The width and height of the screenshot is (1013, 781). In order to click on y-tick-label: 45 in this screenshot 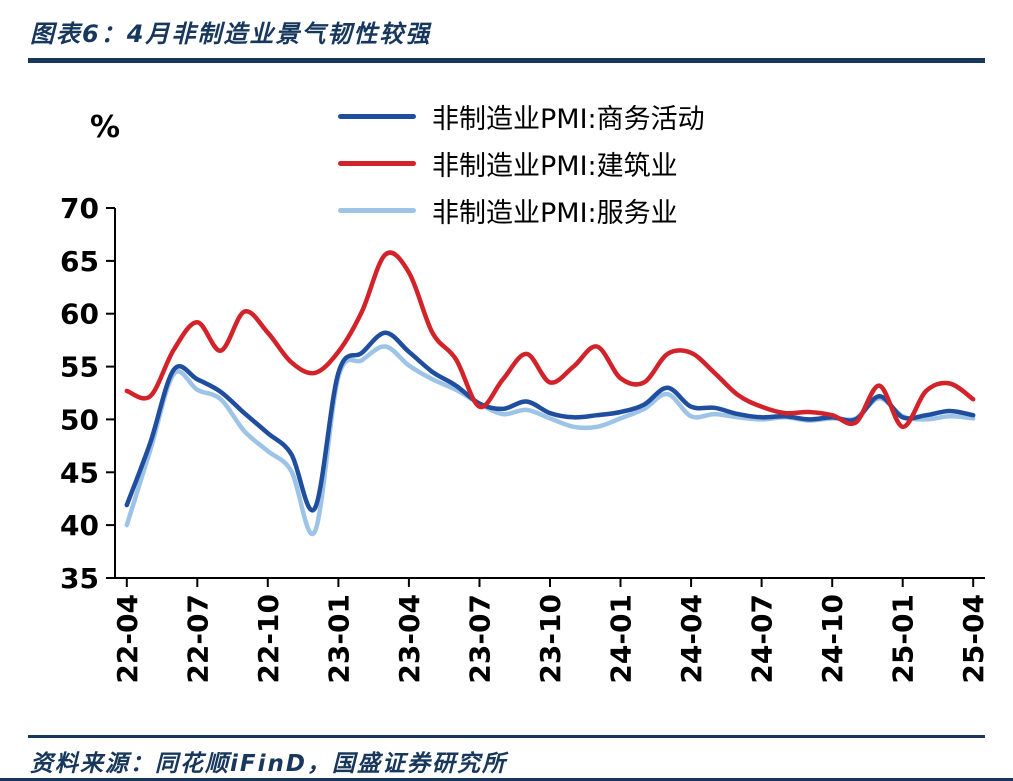, I will do `click(79, 472)`.